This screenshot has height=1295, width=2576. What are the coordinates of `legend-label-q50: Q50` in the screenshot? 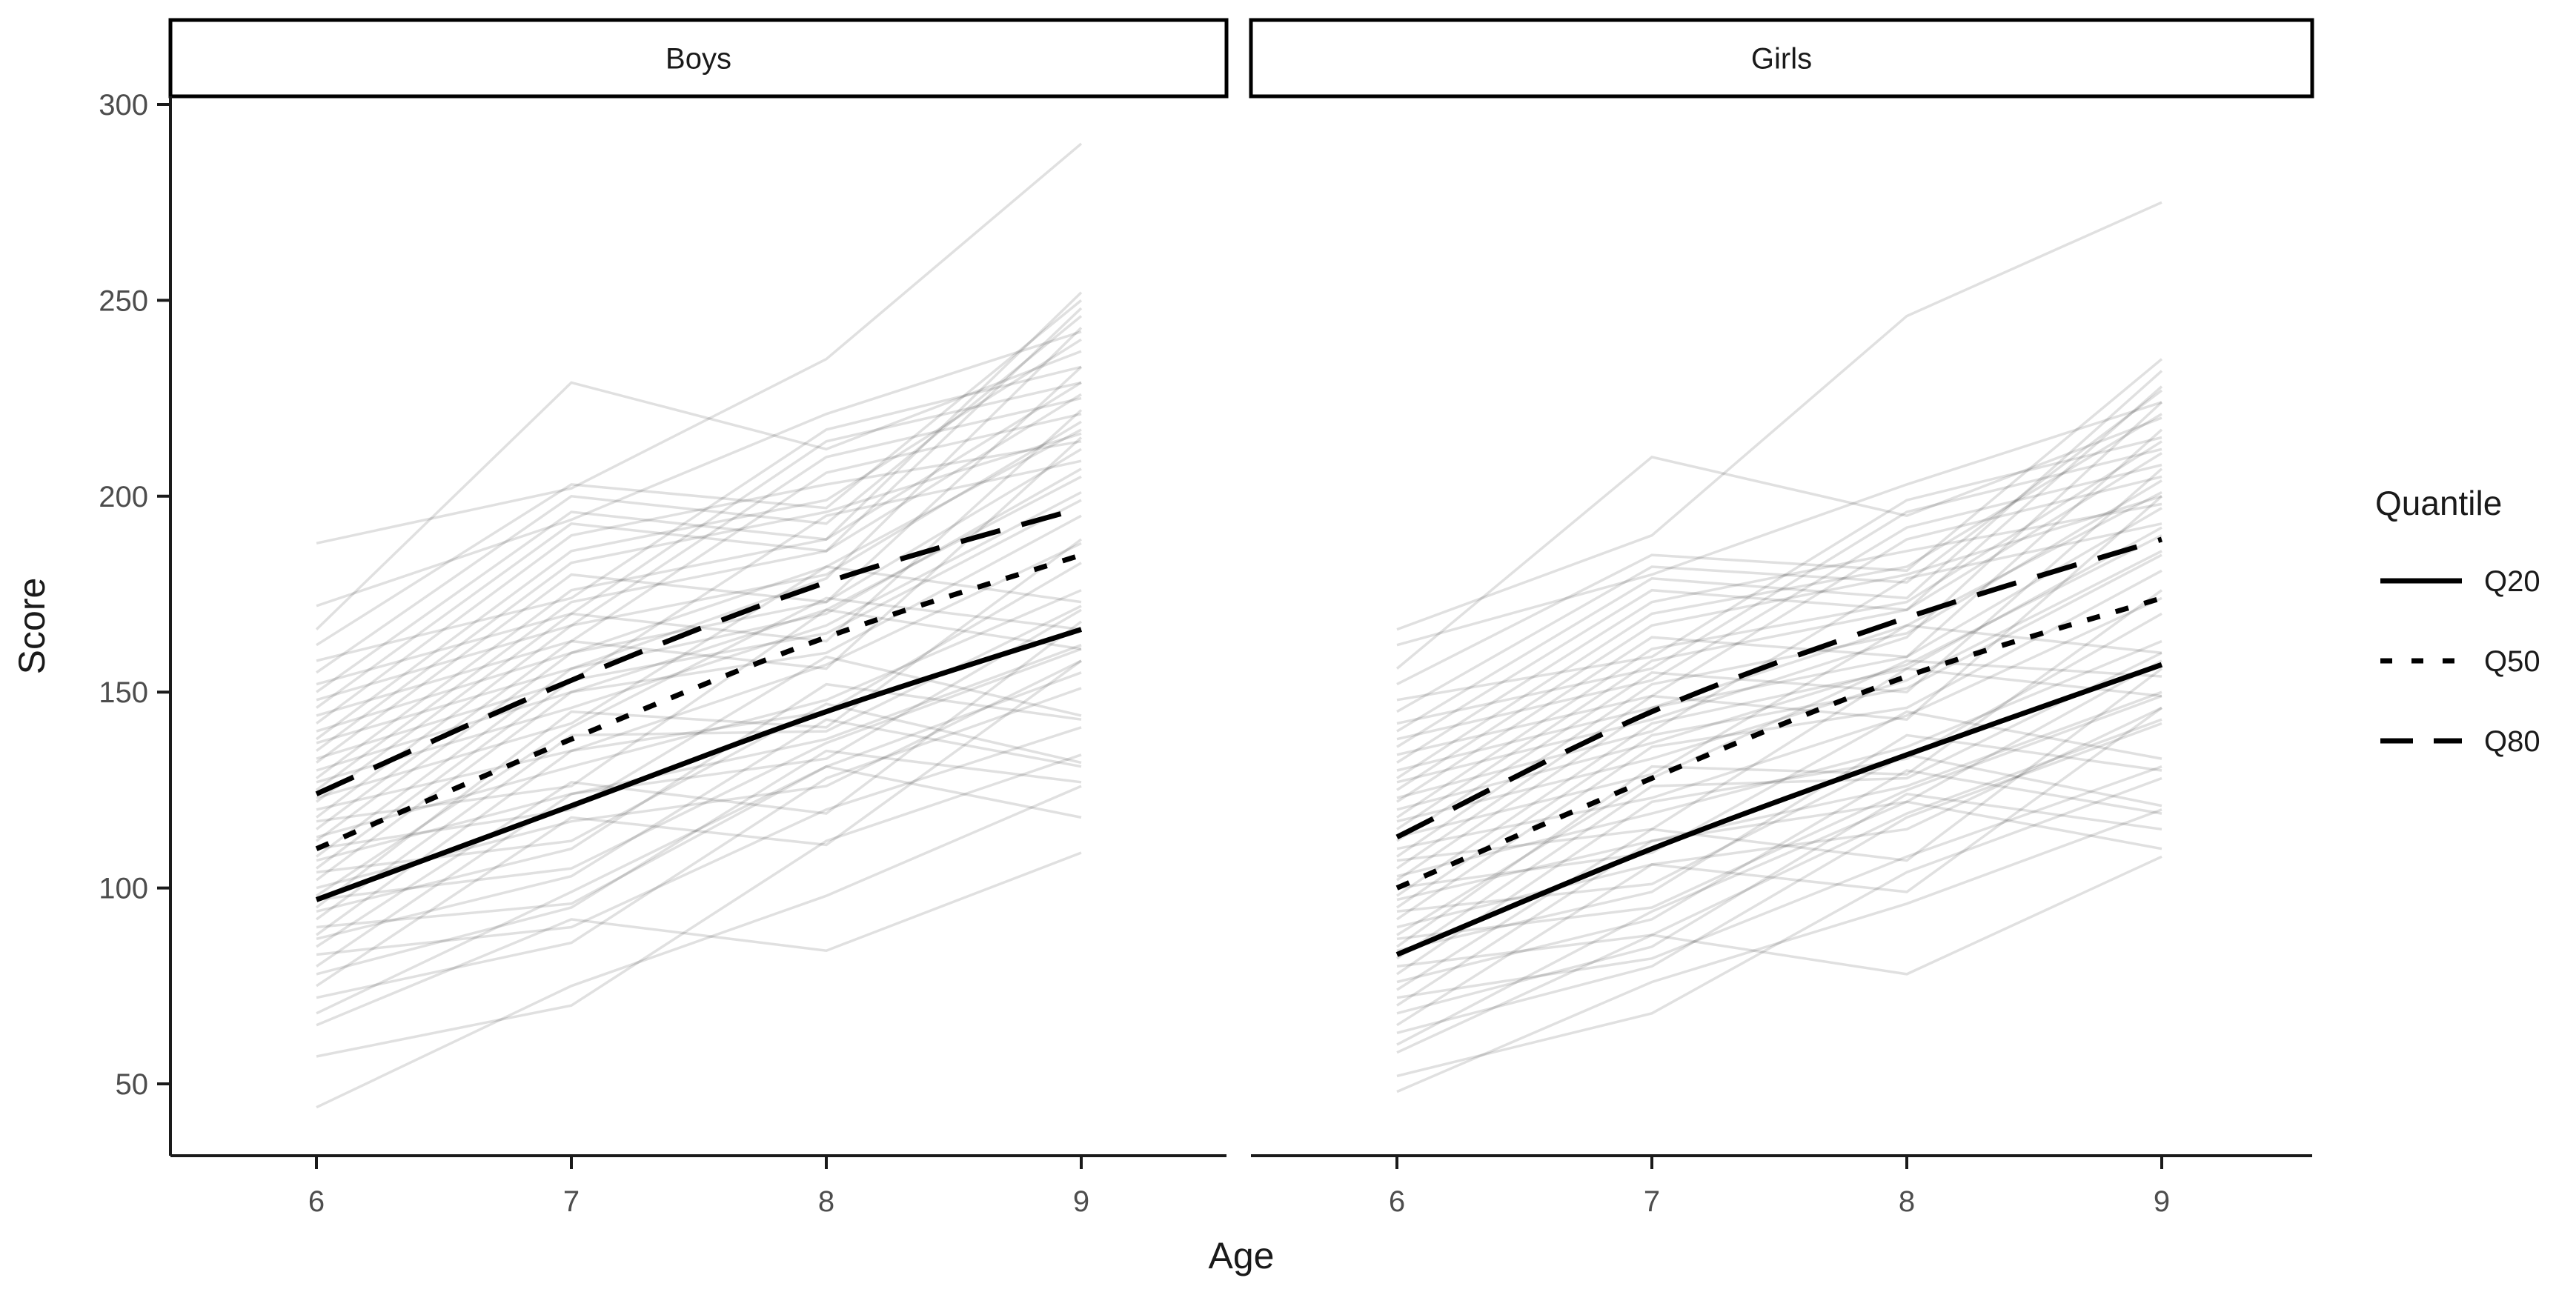 It's located at (2512, 661).